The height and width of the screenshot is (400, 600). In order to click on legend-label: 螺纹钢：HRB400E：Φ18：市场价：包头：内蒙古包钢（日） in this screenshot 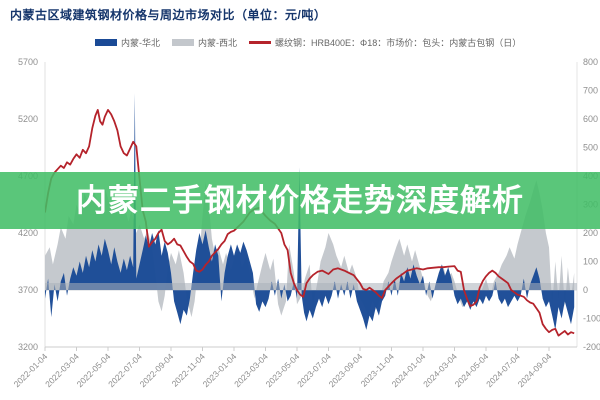, I will do `click(398, 43)`.